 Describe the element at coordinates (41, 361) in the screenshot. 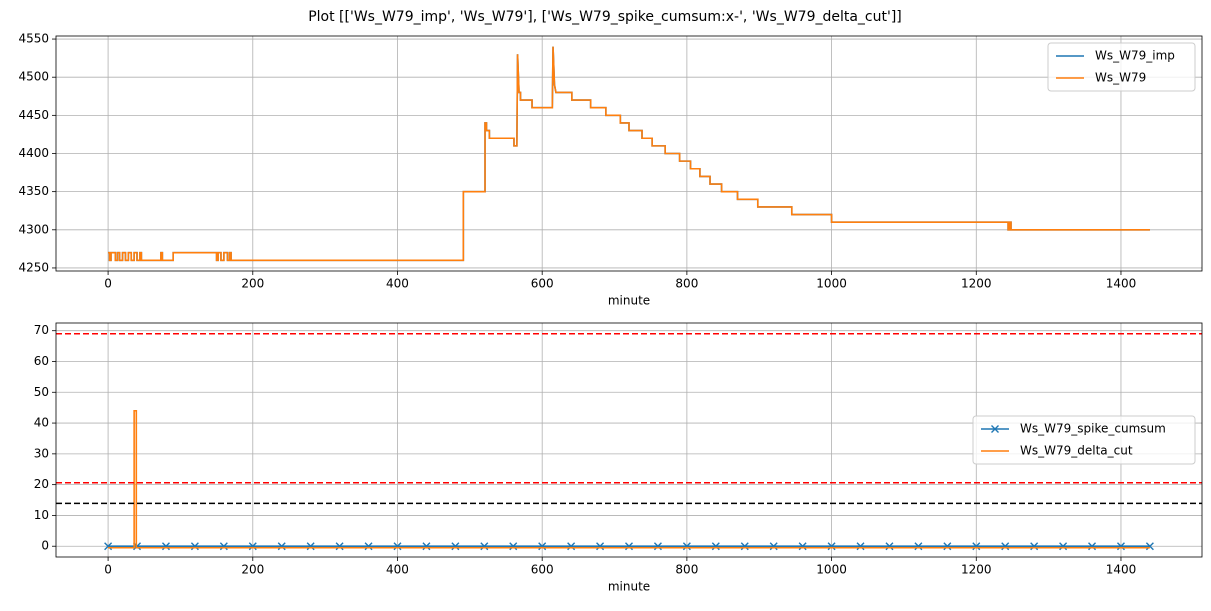

I see `y-tick-label: 60` at that location.